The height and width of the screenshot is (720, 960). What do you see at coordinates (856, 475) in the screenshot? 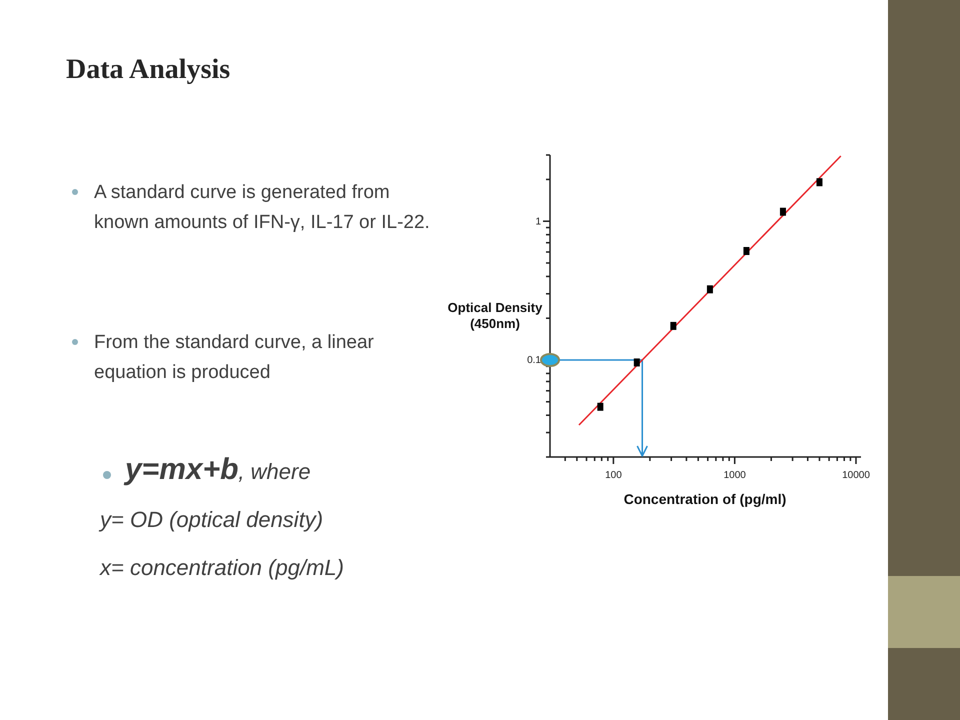
I see `x-tick-label: 10000` at bounding box center [856, 475].